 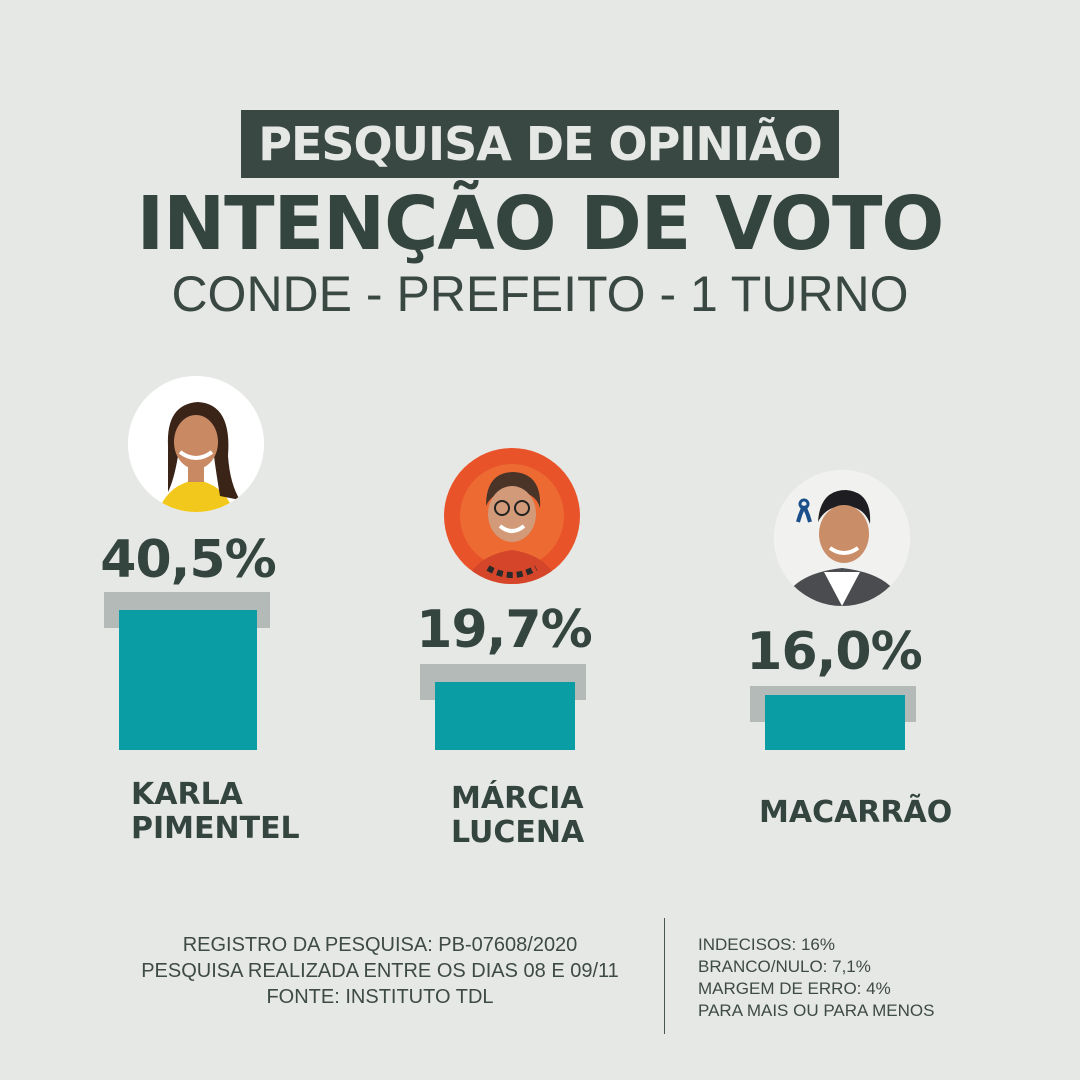 What do you see at coordinates (856, 812) in the screenshot?
I see `candidate-name-macarrao: MACARRÃO` at bounding box center [856, 812].